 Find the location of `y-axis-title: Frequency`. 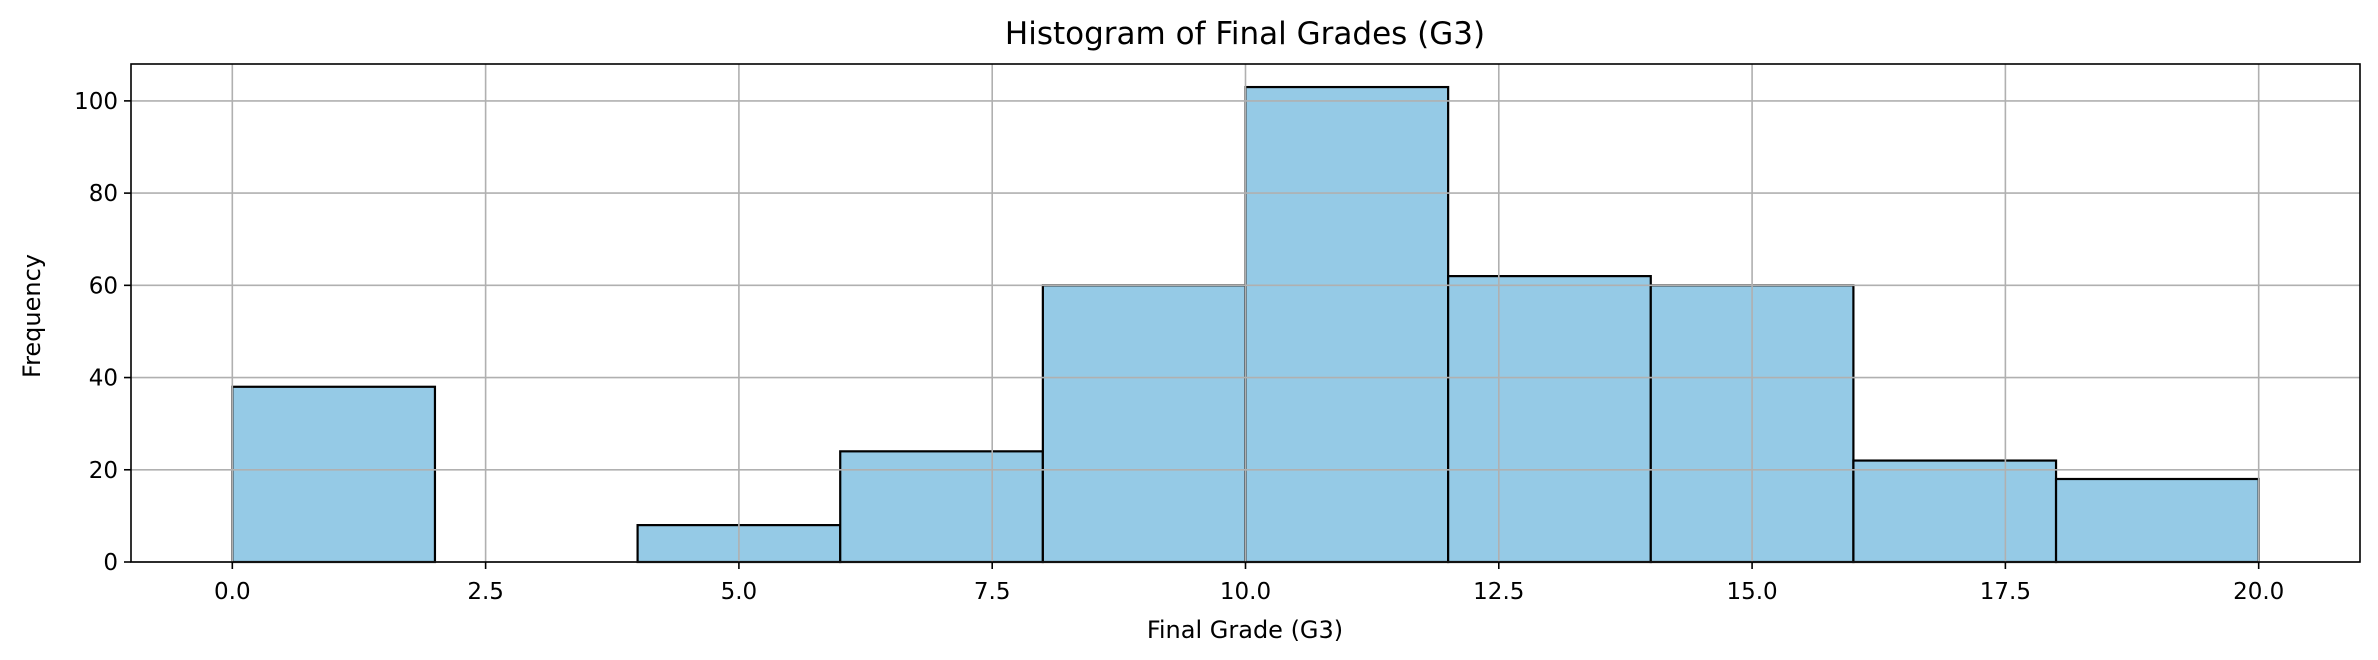

y-axis-title: Frequency is located at coordinates (32, 316).